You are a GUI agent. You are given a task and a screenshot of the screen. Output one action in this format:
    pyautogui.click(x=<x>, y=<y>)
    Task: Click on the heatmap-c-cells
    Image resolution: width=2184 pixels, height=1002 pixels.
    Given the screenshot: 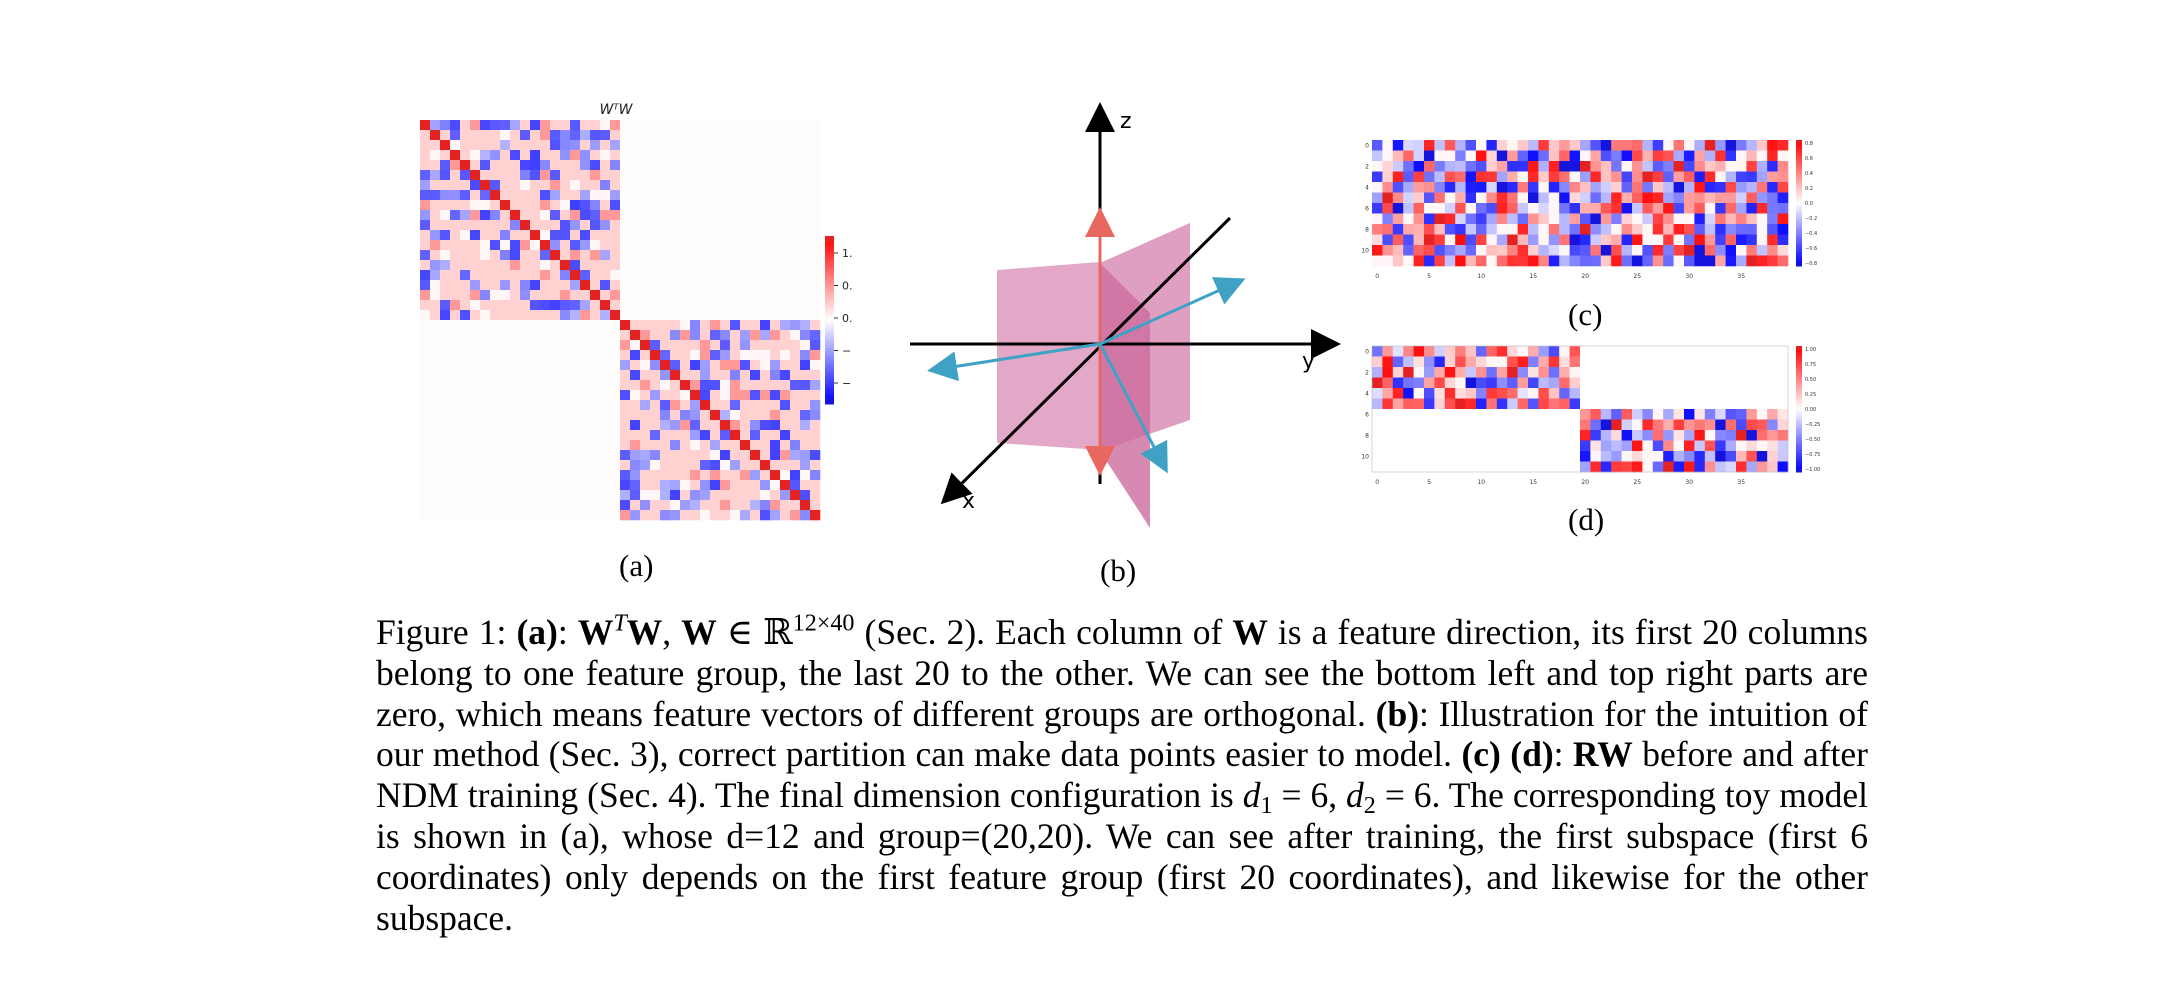 What is the action you would take?
    pyautogui.click(x=1580, y=203)
    